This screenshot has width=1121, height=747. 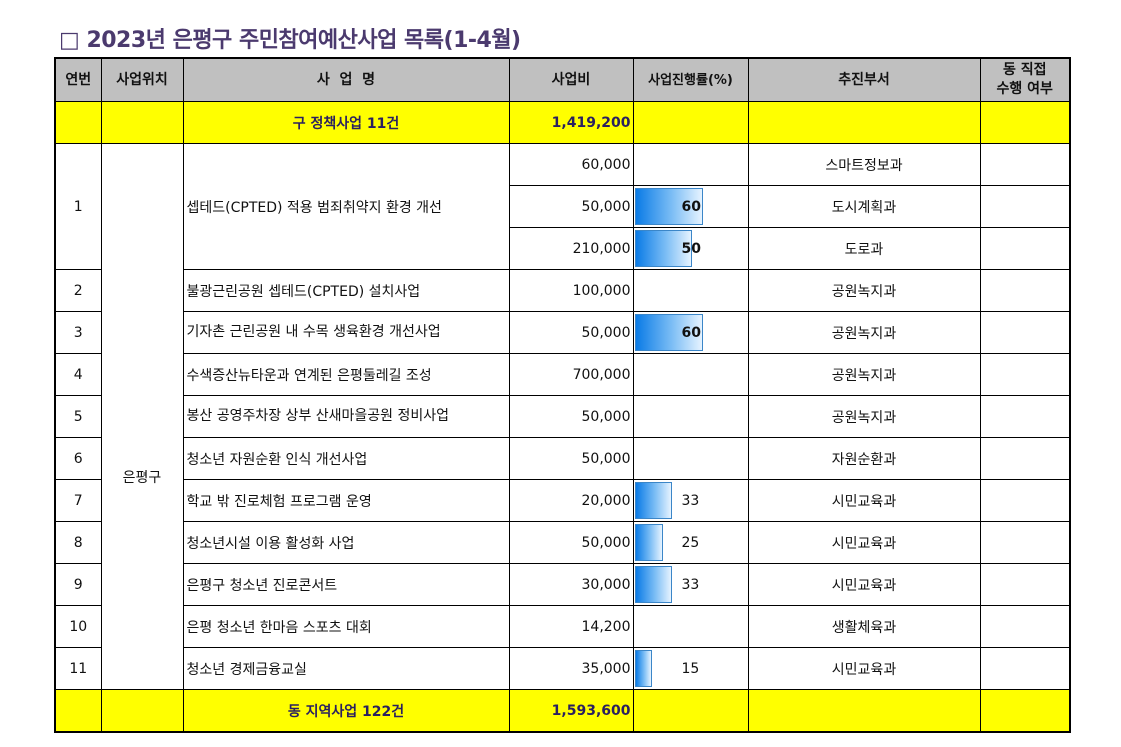 What do you see at coordinates (864, 248) in the screenshot?
I see `cell-dept: 도로과` at bounding box center [864, 248].